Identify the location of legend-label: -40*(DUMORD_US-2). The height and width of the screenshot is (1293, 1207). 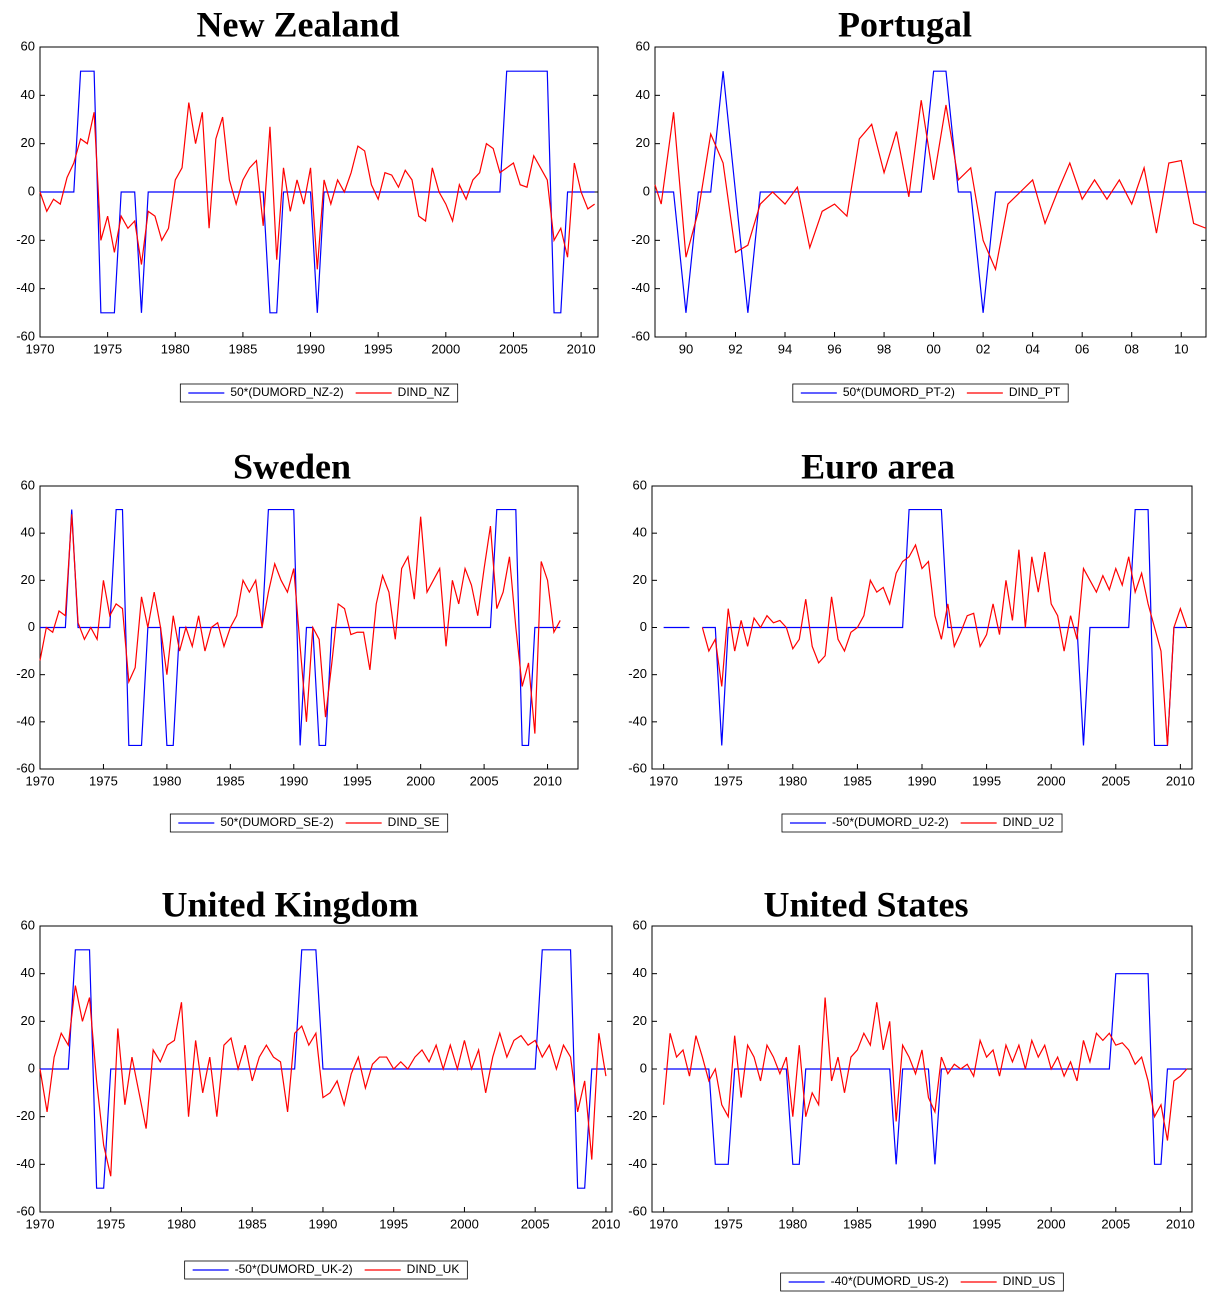
(890, 1281).